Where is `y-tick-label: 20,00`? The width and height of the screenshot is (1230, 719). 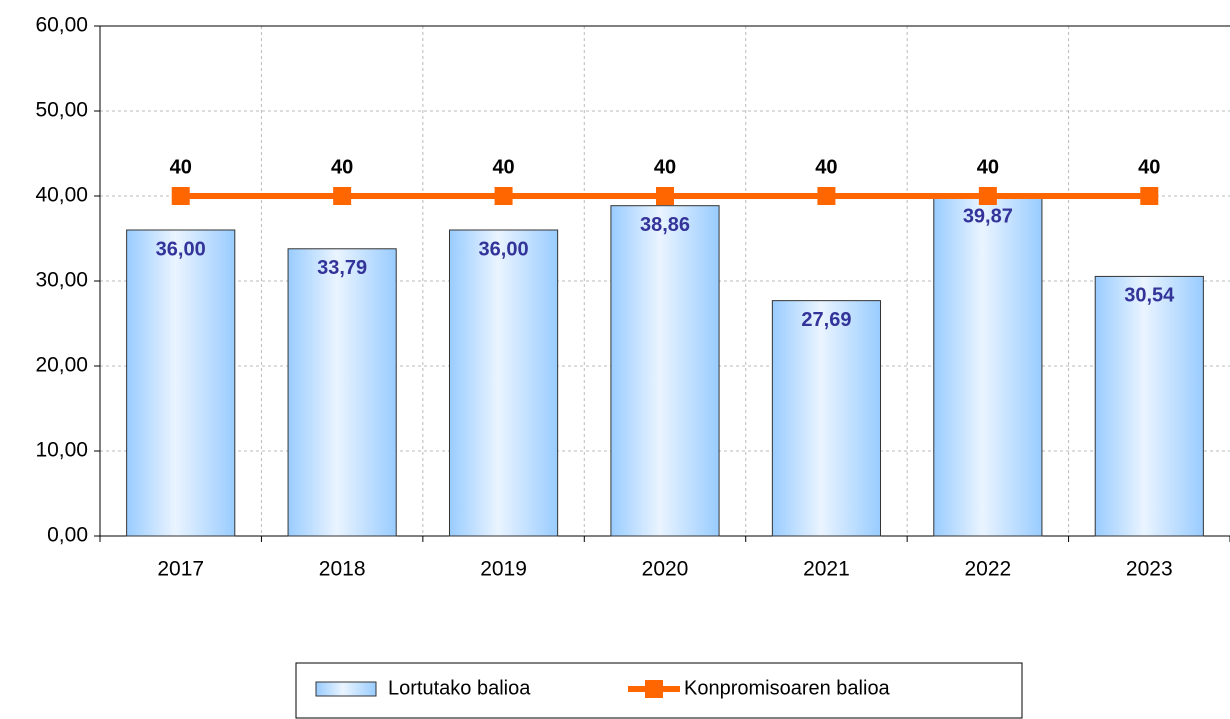
y-tick-label: 20,00 is located at coordinates (61, 365).